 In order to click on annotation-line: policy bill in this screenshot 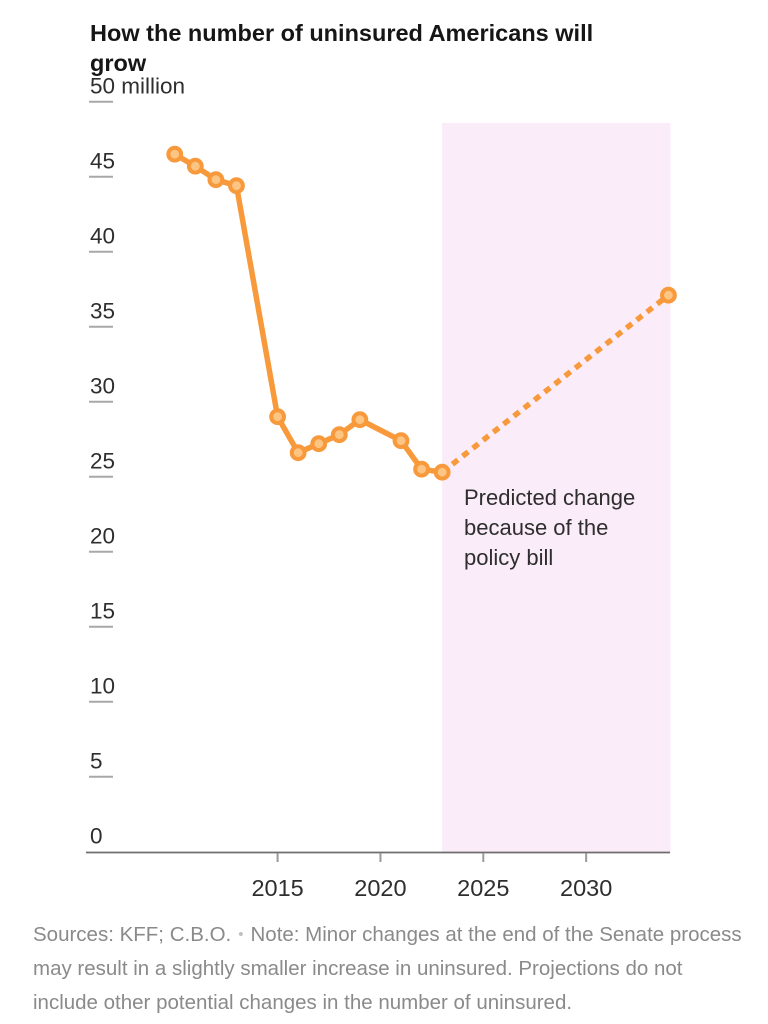, I will do `click(509, 557)`.